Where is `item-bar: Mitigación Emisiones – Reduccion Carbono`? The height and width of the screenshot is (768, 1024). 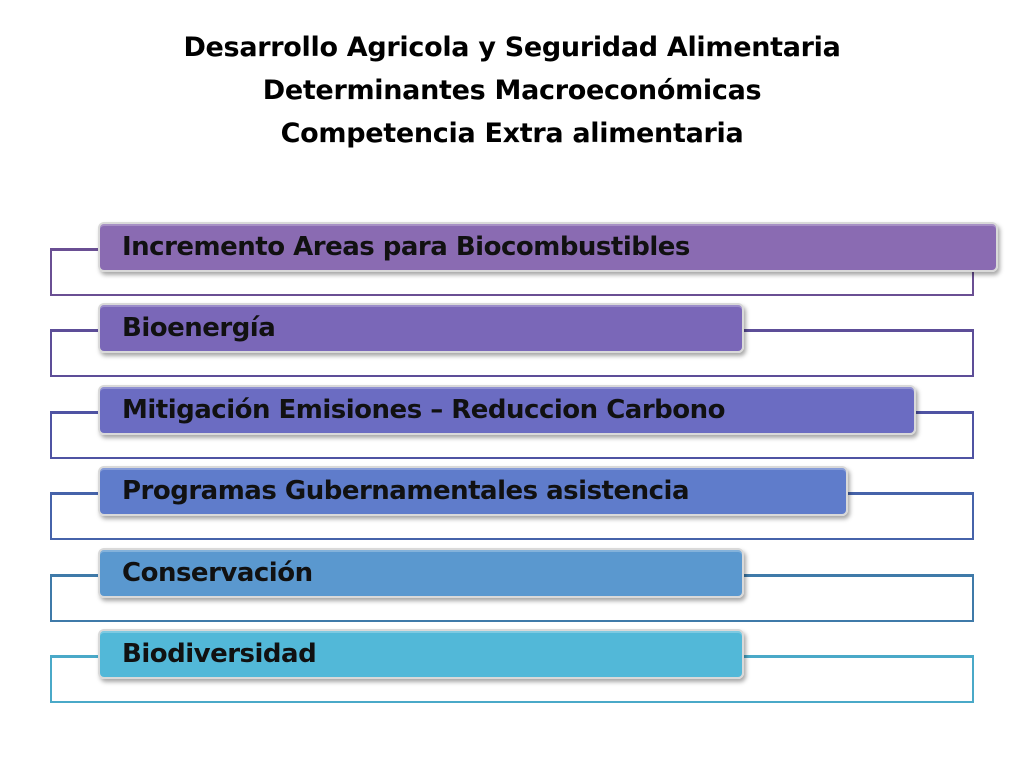
item-bar: Mitigación Emisiones – Reduccion Carbono is located at coordinates (507, 410).